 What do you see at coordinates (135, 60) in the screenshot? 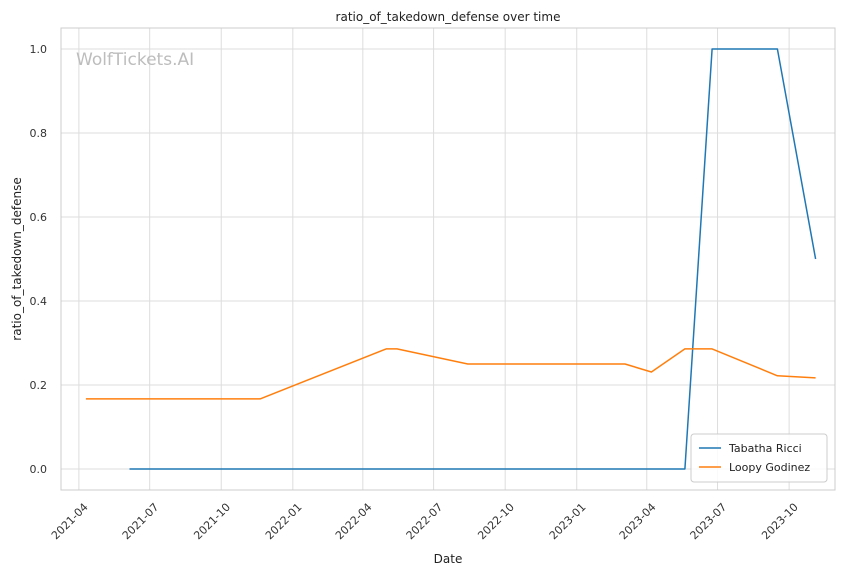
I see `watermark: WolfTickets.AI` at bounding box center [135, 60].